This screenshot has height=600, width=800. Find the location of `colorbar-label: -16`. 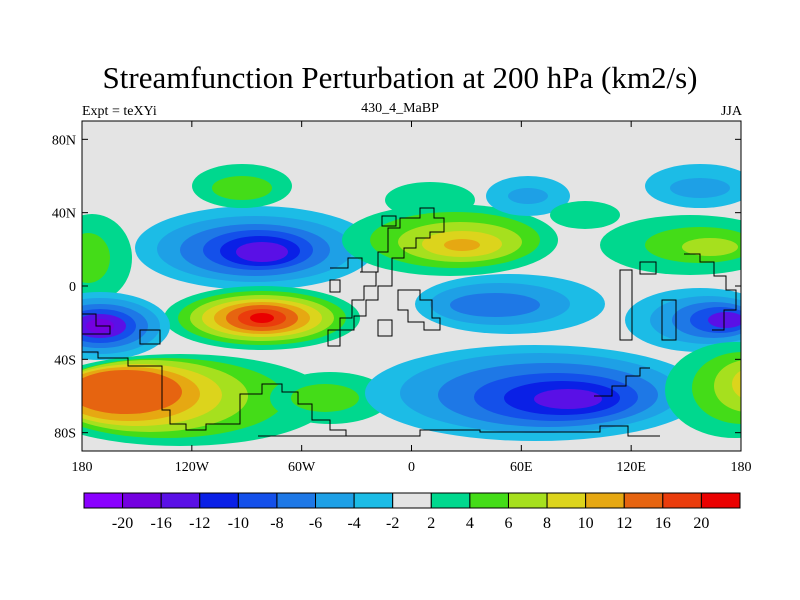

colorbar-label: -16 is located at coordinates (161, 523).